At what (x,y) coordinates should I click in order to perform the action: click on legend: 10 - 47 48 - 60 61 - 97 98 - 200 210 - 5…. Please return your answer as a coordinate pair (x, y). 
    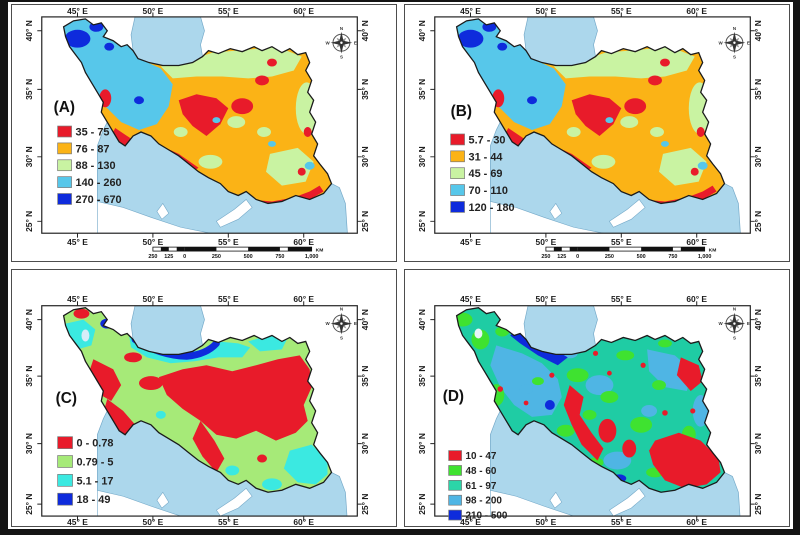
    Looking at the image, I should click on (478, 486).